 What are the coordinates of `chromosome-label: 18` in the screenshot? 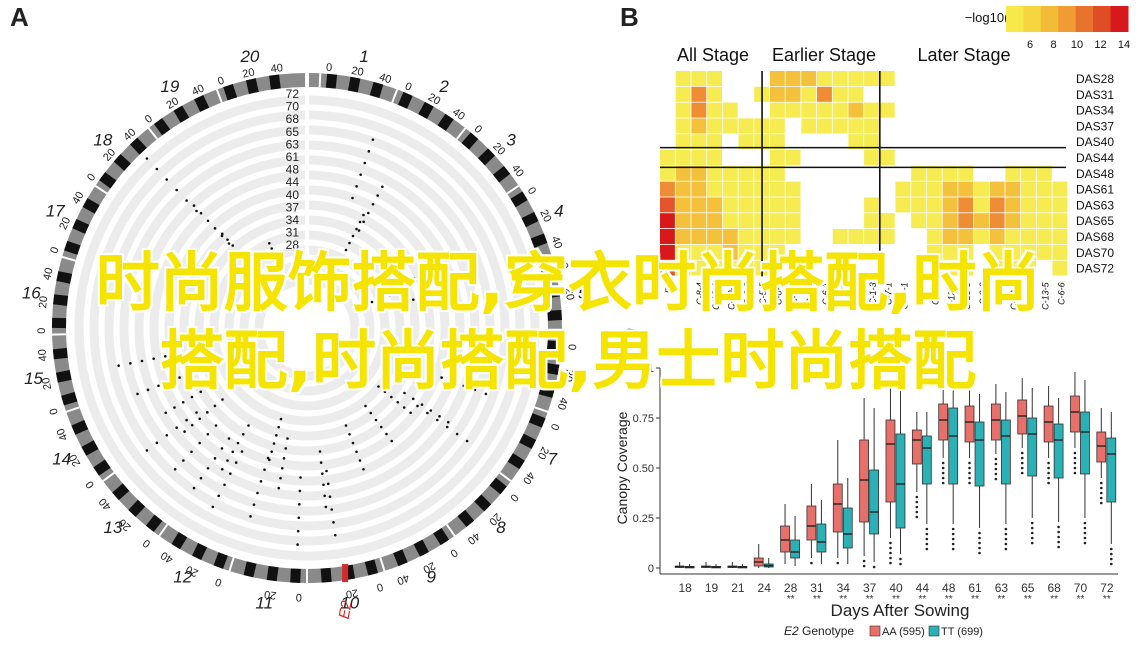 It's located at (102, 139).